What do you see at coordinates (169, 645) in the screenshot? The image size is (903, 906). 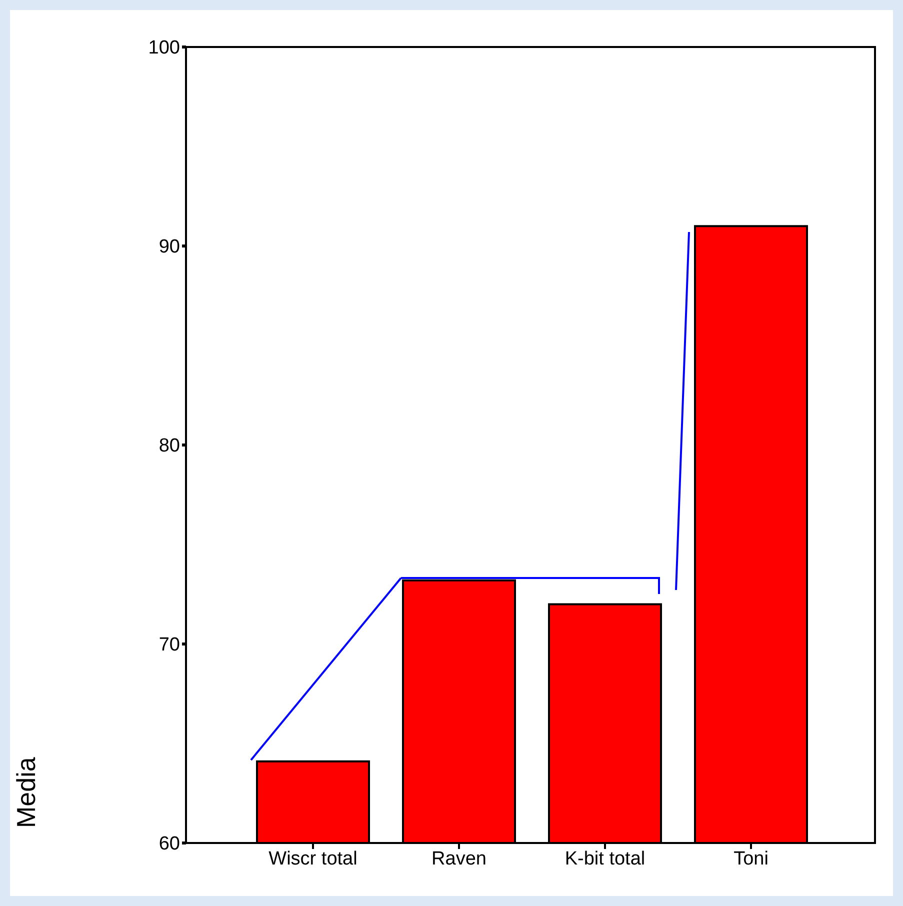 I see `y-tick-label: 70` at bounding box center [169, 645].